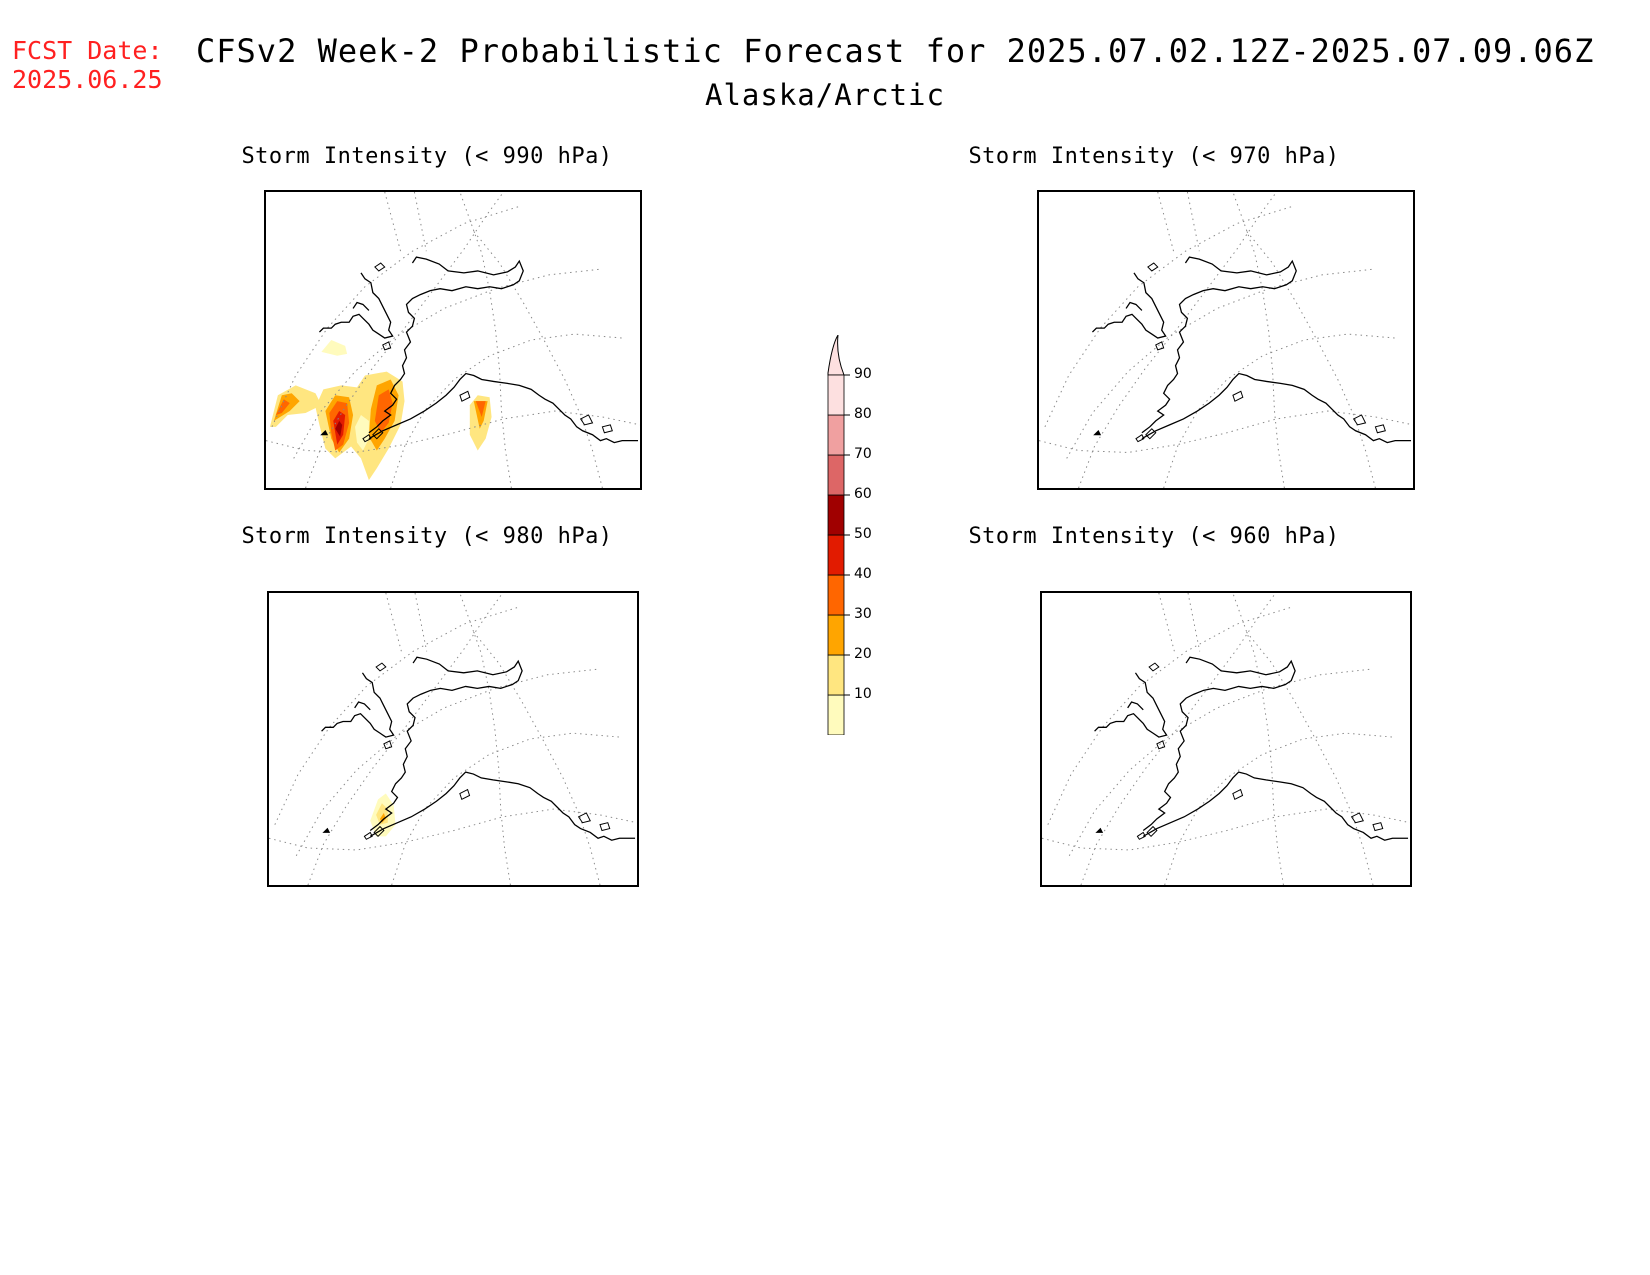  What do you see at coordinates (863, 614) in the screenshot?
I see `colorbar-label: 30` at bounding box center [863, 614].